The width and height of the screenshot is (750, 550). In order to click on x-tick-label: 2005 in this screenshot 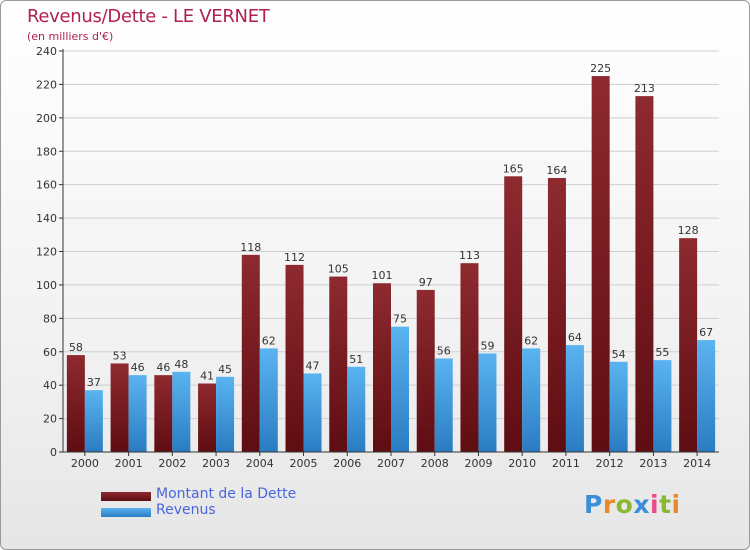, I will do `click(304, 463)`.